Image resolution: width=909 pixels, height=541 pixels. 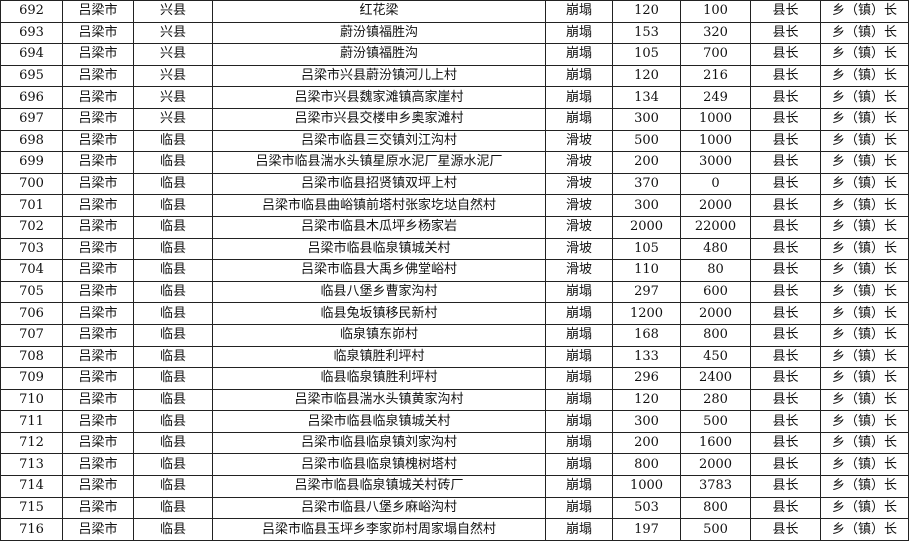 I want to click on value-a-cell: 110, so click(x=646, y=270).